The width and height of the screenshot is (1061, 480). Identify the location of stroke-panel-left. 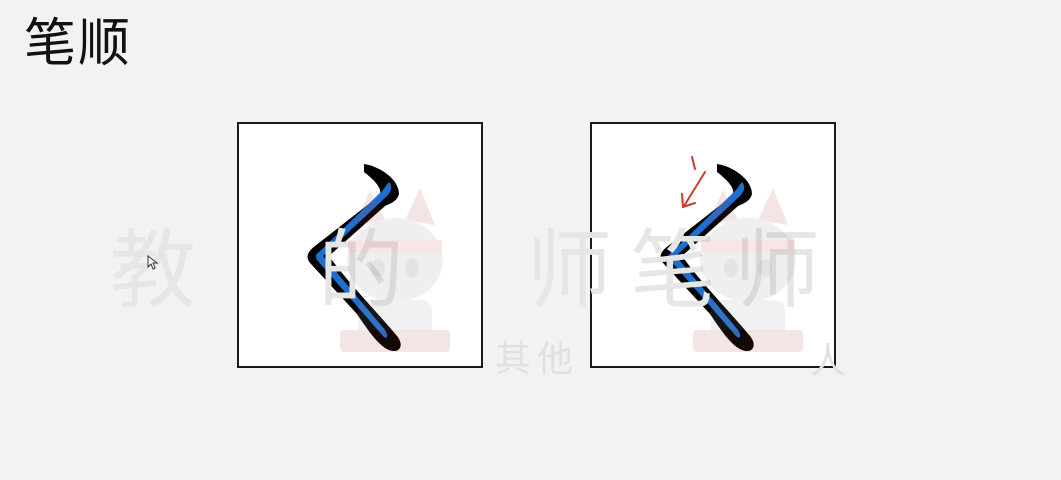
(360, 245).